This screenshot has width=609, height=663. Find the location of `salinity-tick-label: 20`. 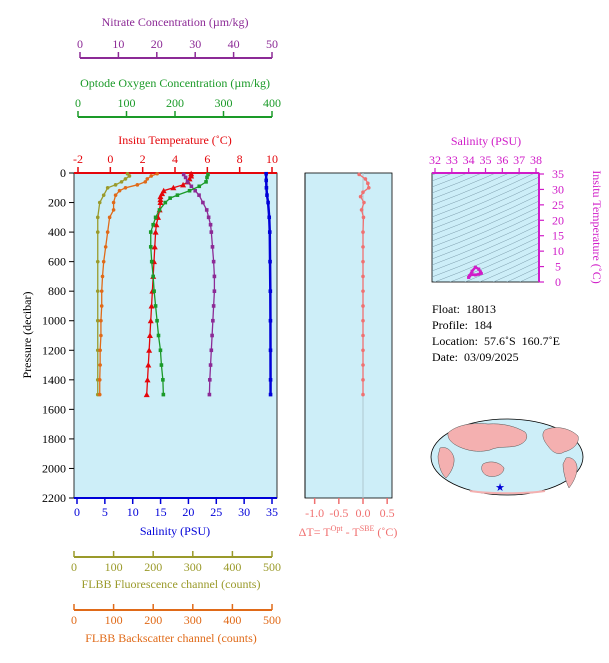

salinity-tick-label: 20 is located at coordinates (188, 512).